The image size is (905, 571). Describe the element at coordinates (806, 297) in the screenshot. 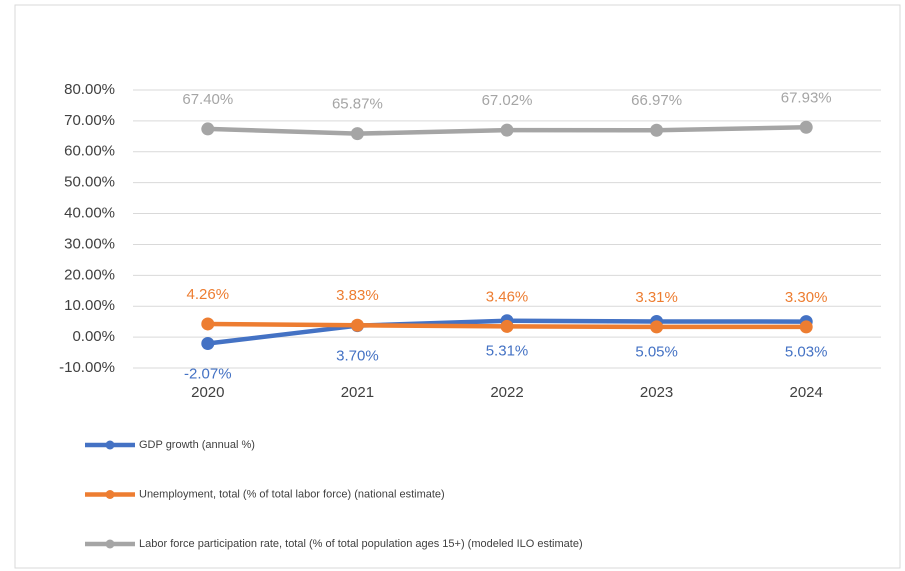

I see `data-label: 3.30%` at that location.